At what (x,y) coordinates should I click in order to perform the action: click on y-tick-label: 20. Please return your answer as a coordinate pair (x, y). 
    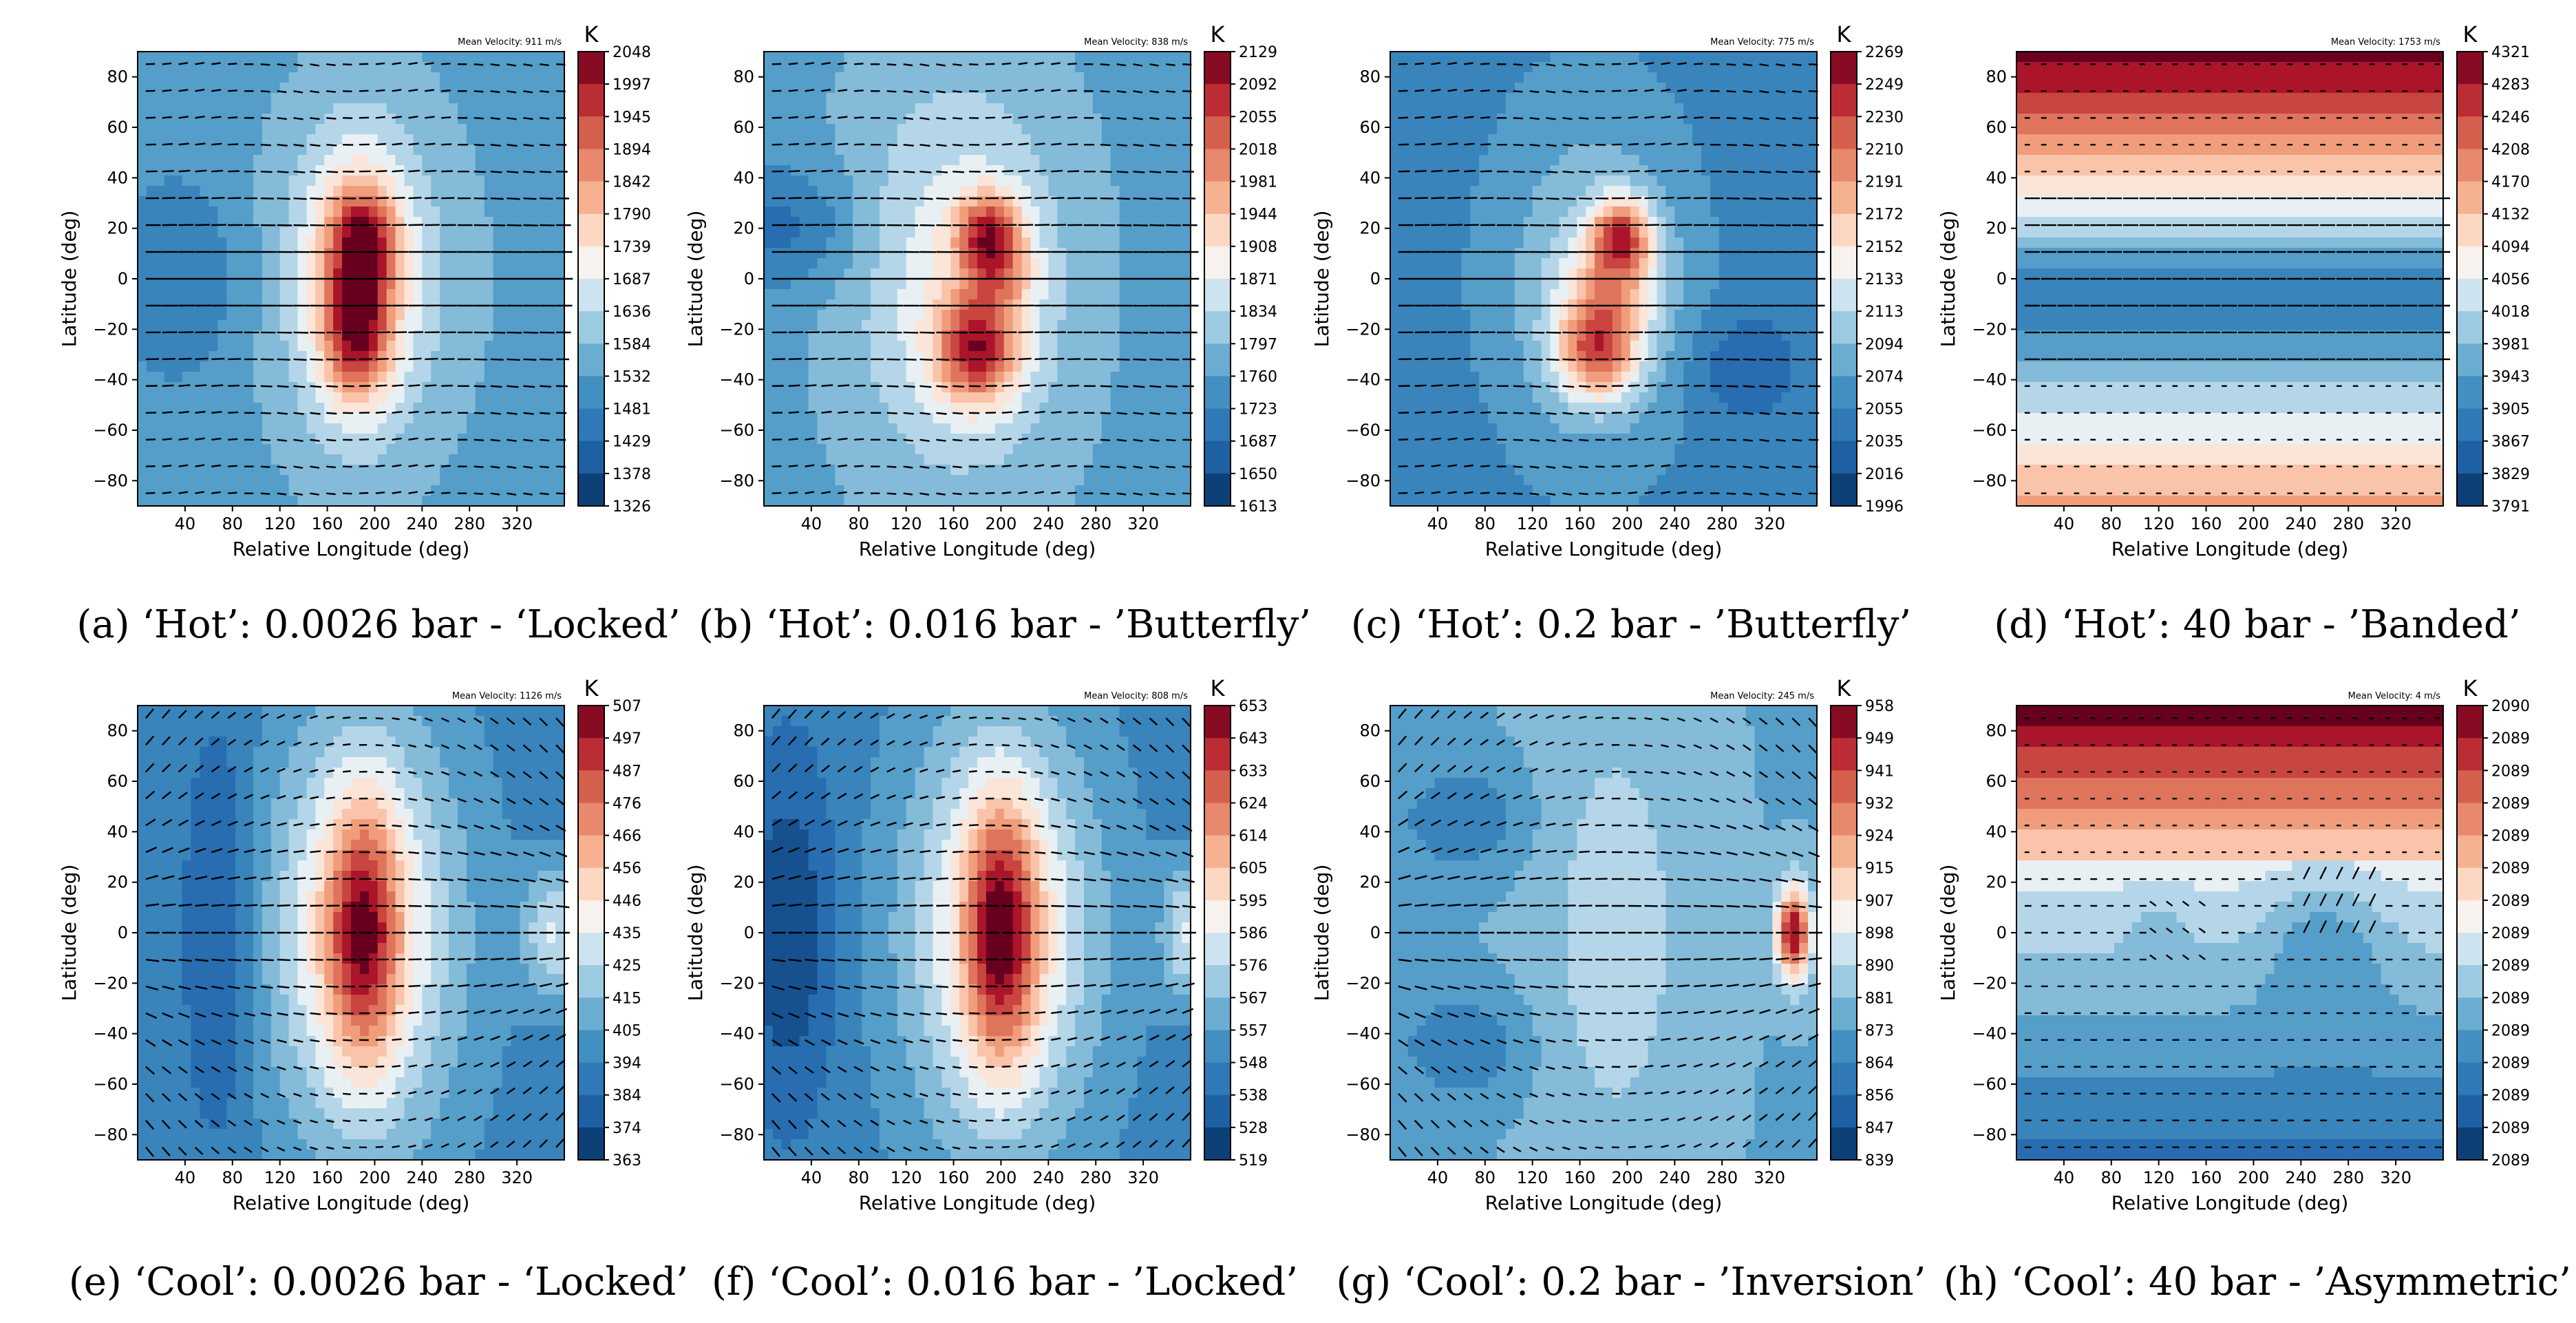
    Looking at the image, I should click on (117, 228).